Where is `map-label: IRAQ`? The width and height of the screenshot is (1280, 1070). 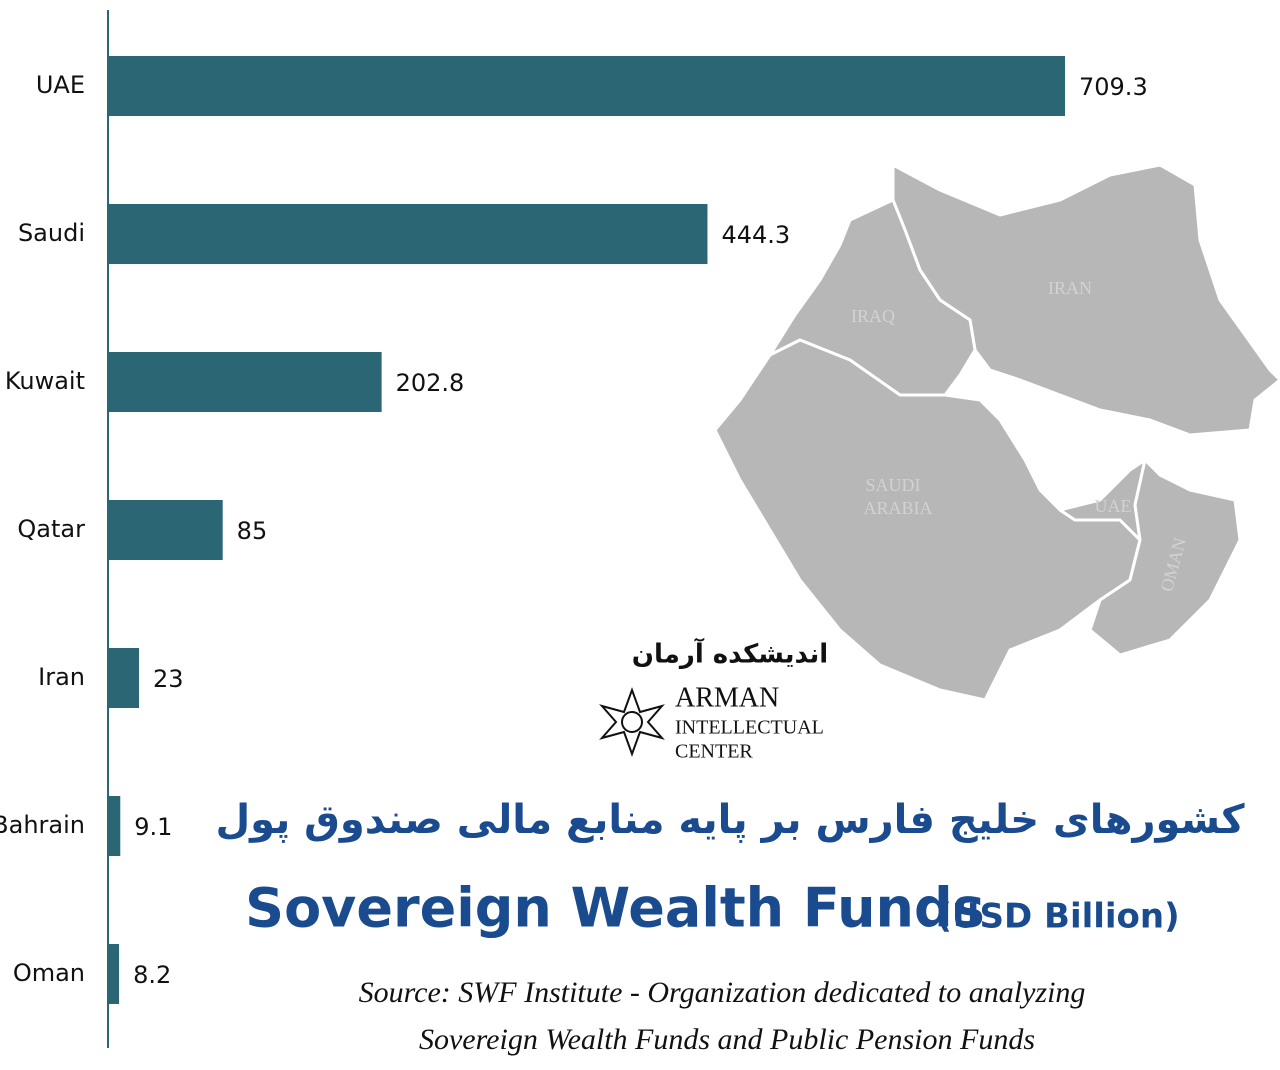 map-label: IRAQ is located at coordinates (873, 316).